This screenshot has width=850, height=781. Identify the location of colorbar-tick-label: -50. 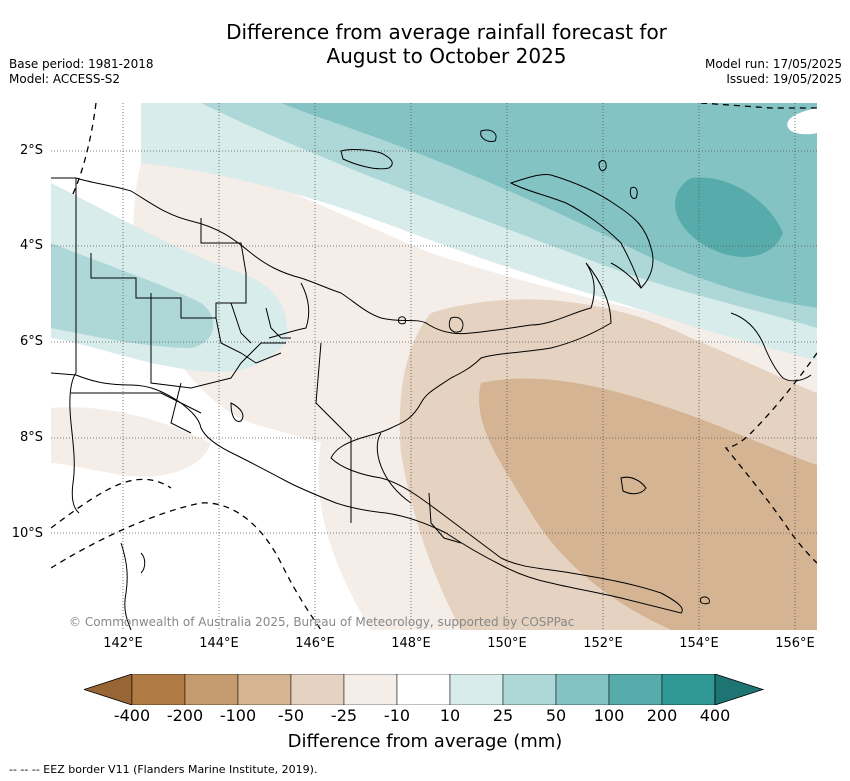
(291, 715).